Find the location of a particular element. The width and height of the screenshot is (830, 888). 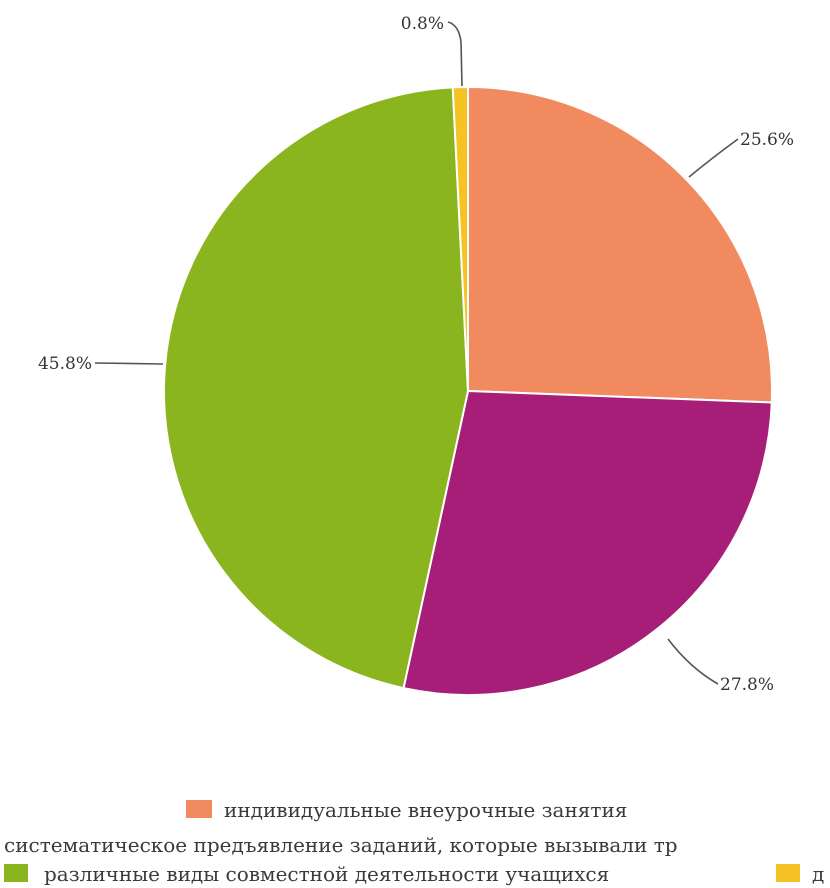

pie-slice-other is located at coordinates (460, 238).